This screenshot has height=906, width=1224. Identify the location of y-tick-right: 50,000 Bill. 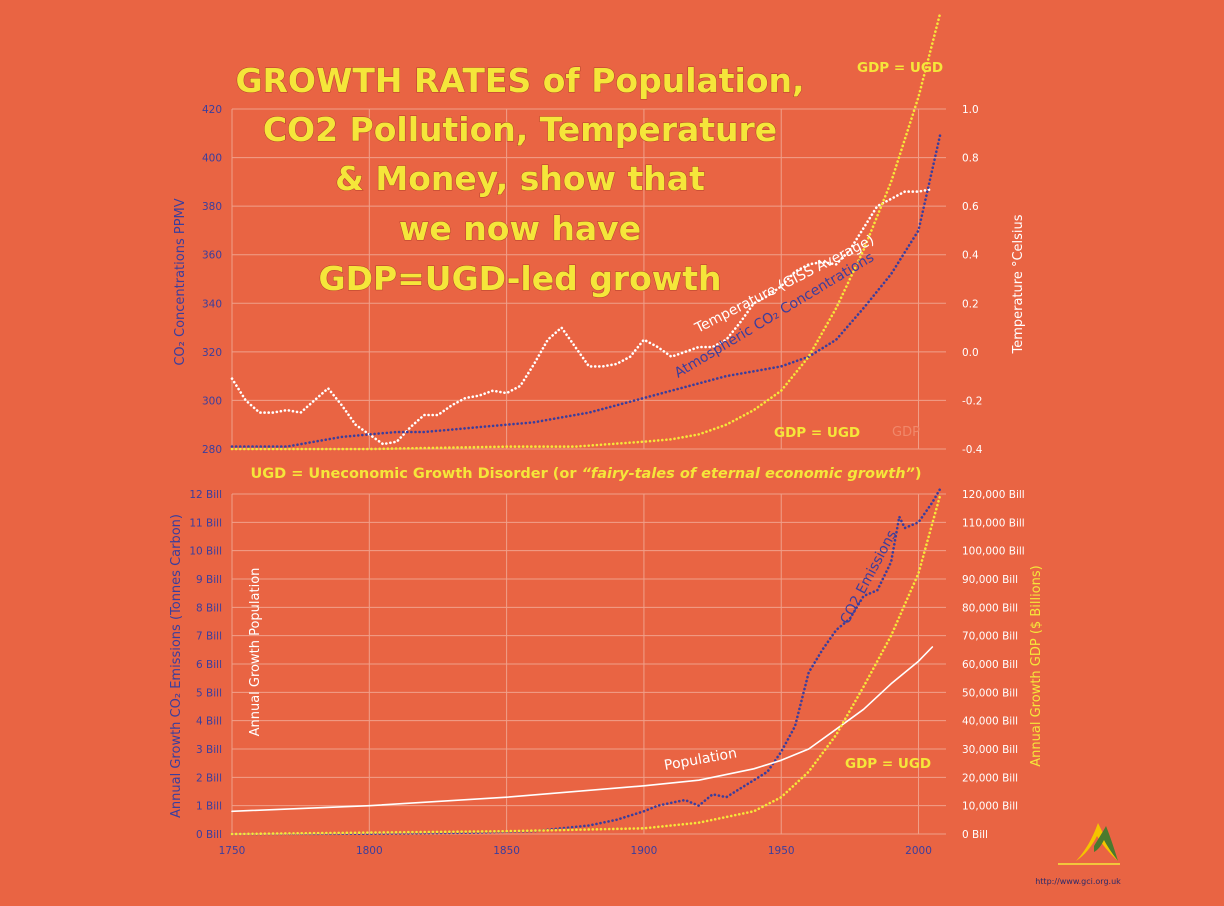
(990, 693).